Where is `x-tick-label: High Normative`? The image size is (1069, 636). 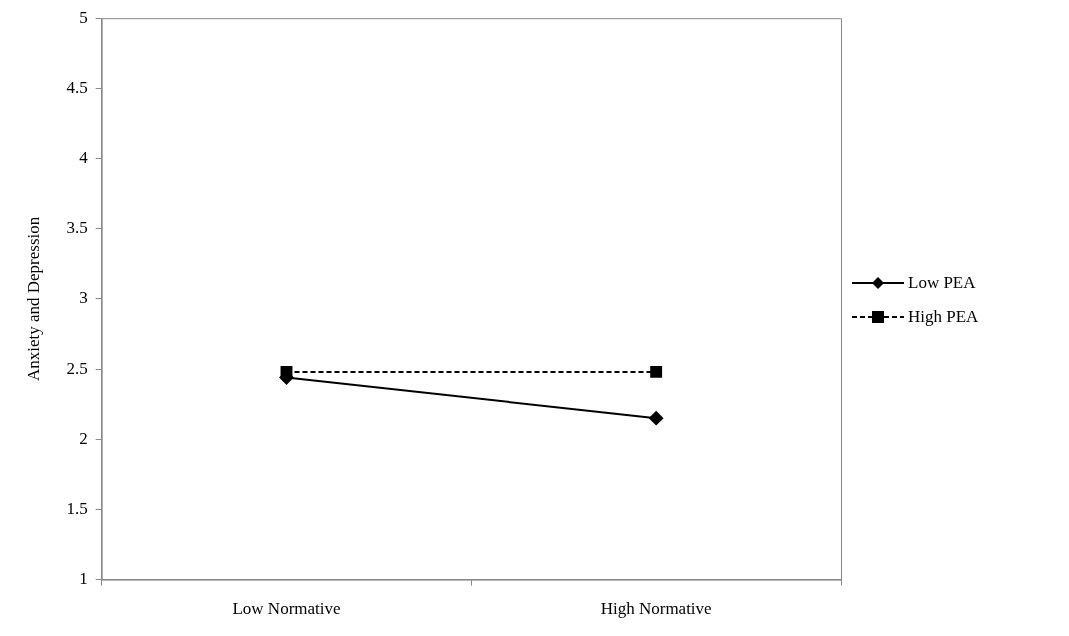
x-tick-label: High Normative is located at coordinates (656, 609).